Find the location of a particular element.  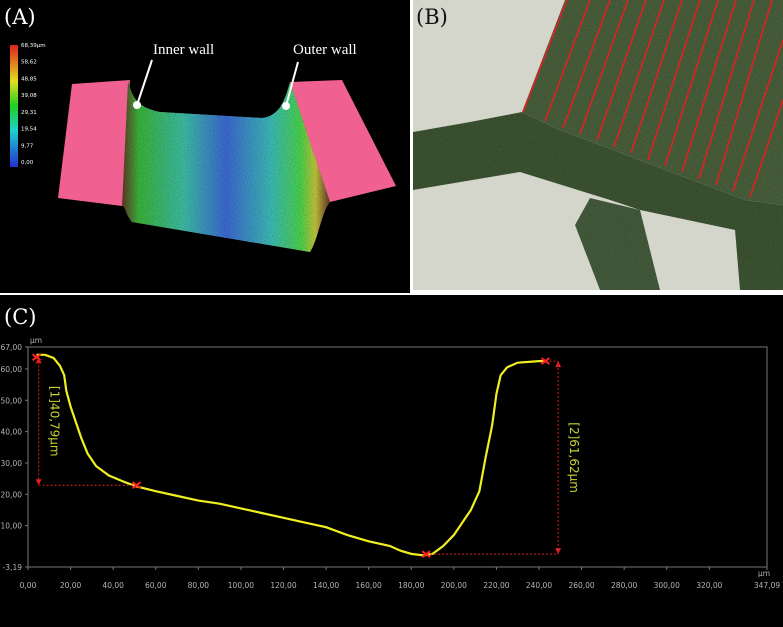

x-tick-label: 300,00 is located at coordinates (667, 585).